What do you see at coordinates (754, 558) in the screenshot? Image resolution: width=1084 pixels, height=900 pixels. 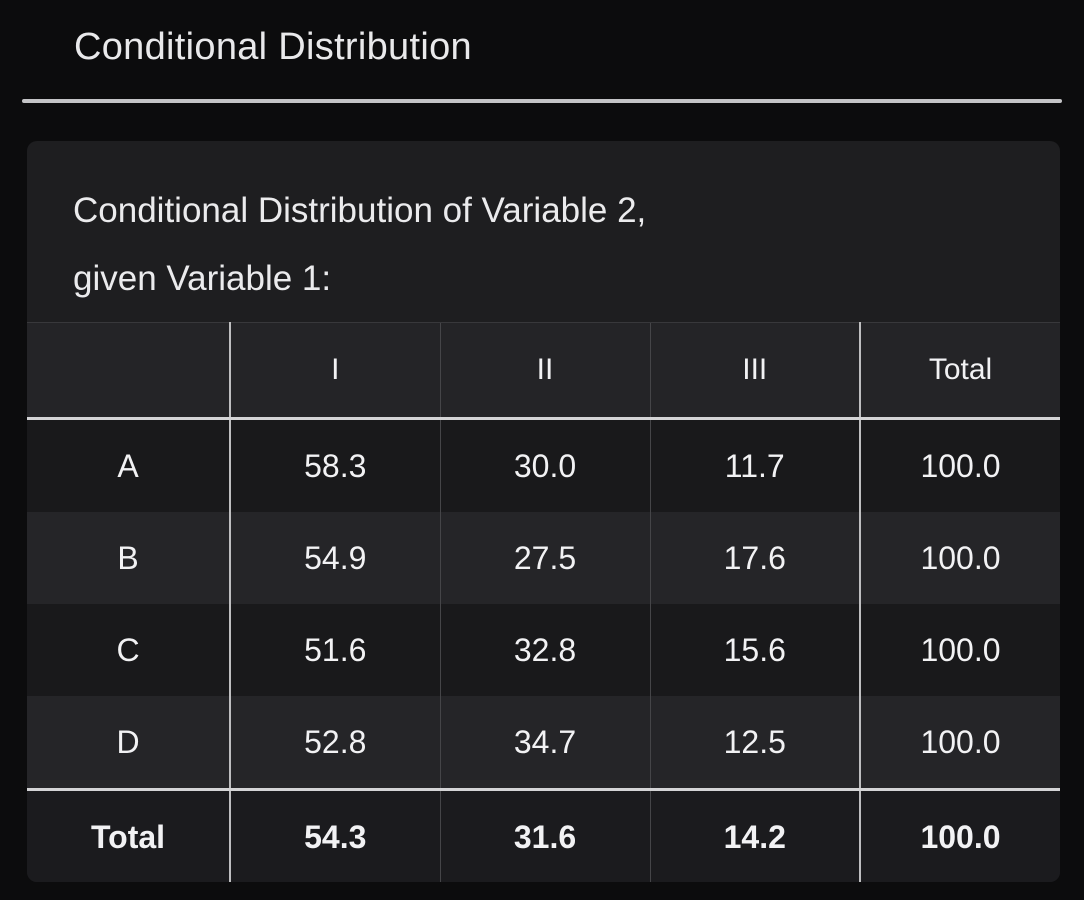 I see `value-cell: 17.6` at bounding box center [754, 558].